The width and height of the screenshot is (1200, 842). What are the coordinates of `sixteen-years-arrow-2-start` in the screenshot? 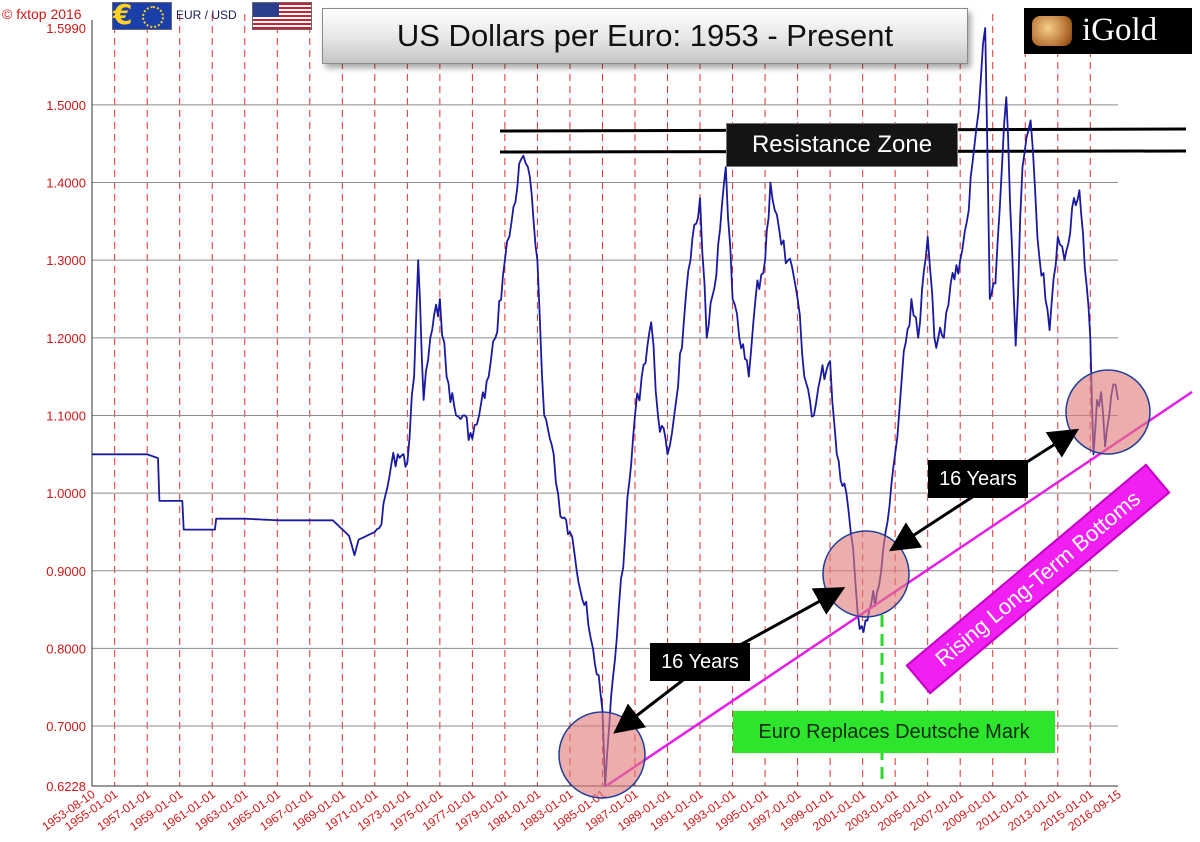 It's located at (934, 521).